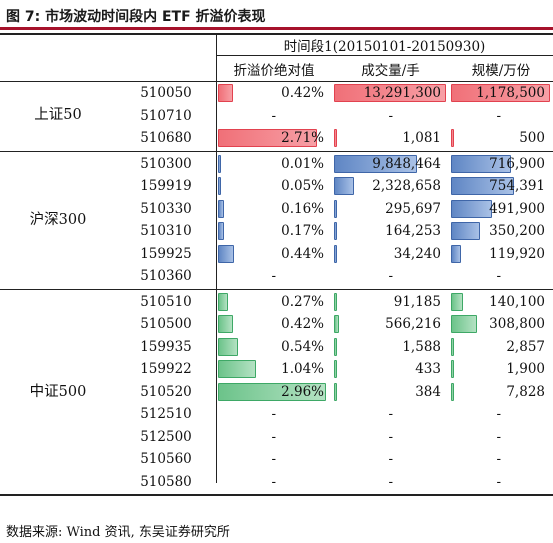 This screenshot has width=553, height=543. I want to click on size-value: 716,900, so click(517, 163).